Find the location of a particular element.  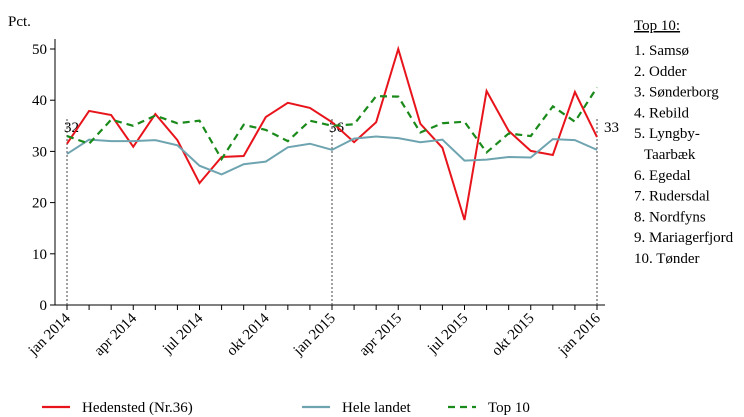

side-list-item: 9. Mariagerfjord is located at coordinates (684, 238).